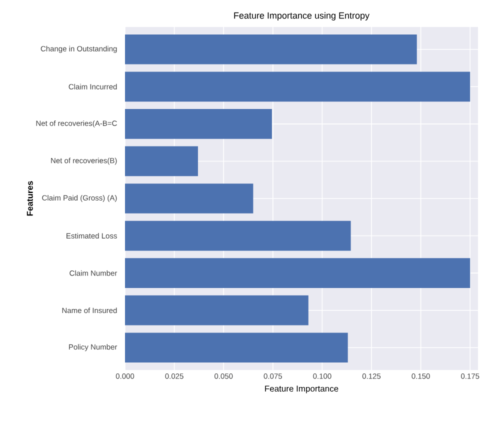 Image resolution: width=493 pixels, height=423 pixels. What do you see at coordinates (301, 390) in the screenshot?
I see `x-axis-title: Feature Importance` at bounding box center [301, 390].